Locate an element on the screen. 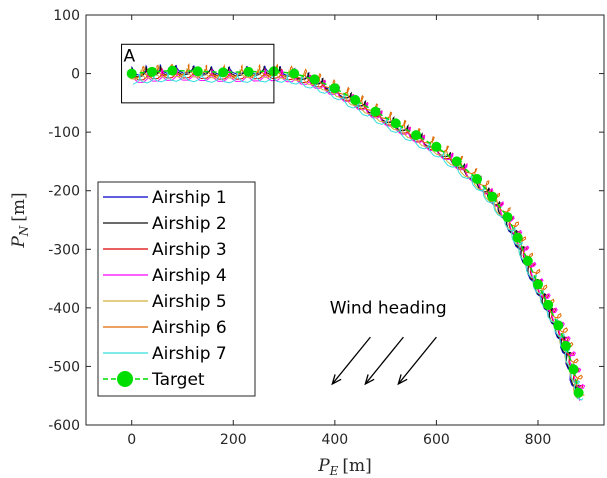  legend-label: Airship 2 is located at coordinates (189, 224).